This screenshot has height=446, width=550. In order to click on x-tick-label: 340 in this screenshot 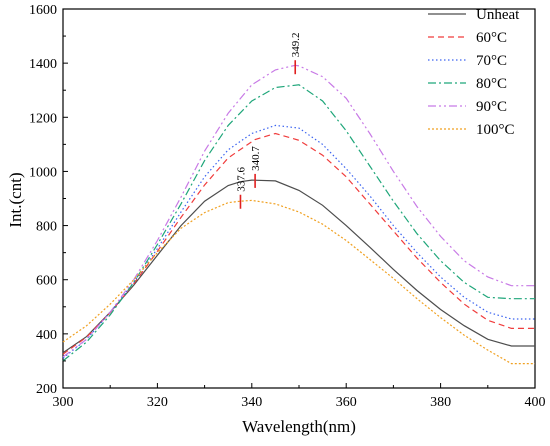, I will do `click(251, 402)`.